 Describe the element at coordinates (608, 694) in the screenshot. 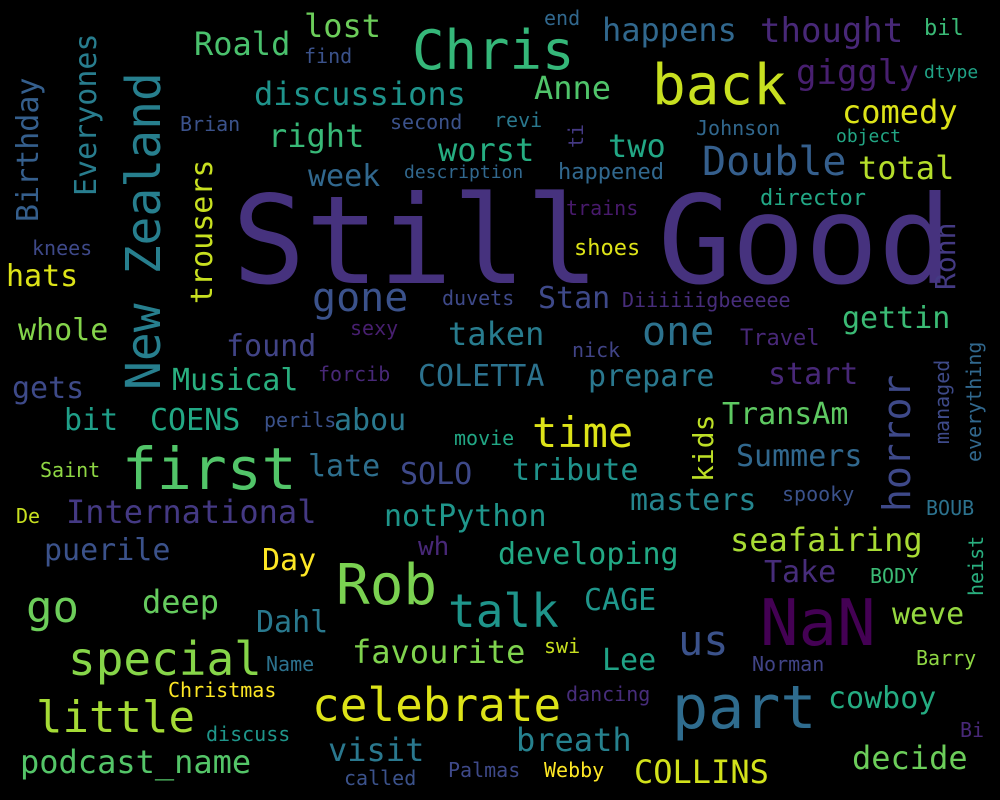

I see `word: dancing` at that location.